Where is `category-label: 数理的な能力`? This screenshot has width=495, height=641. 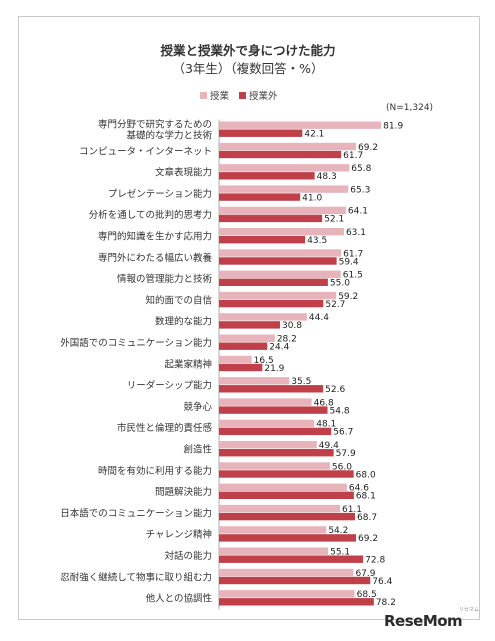
category-label: 数理的な能力 is located at coordinates (183, 322).